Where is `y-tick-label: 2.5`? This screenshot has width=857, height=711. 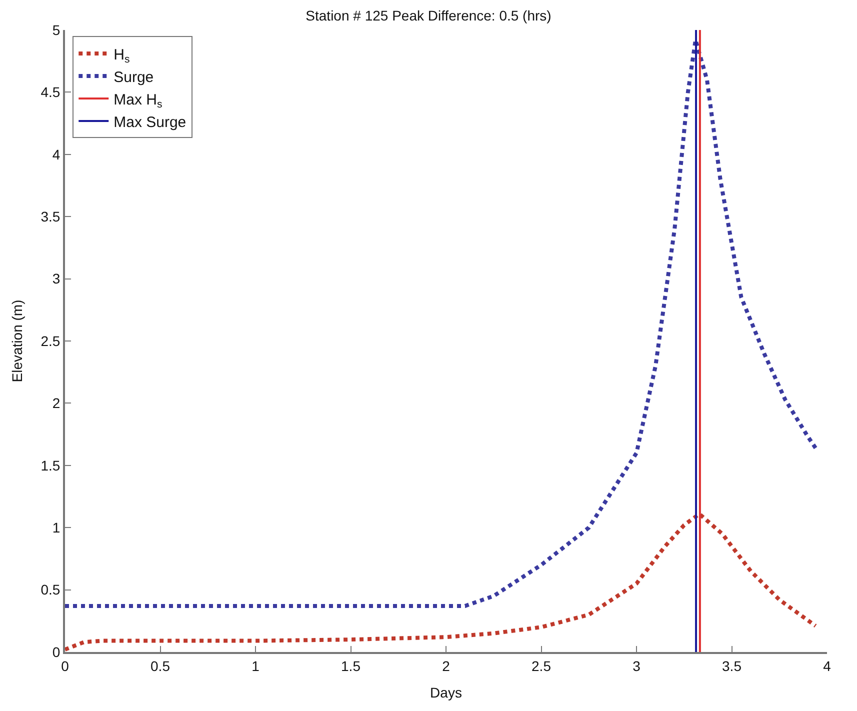 y-tick-label: 2.5 is located at coordinates (50, 340).